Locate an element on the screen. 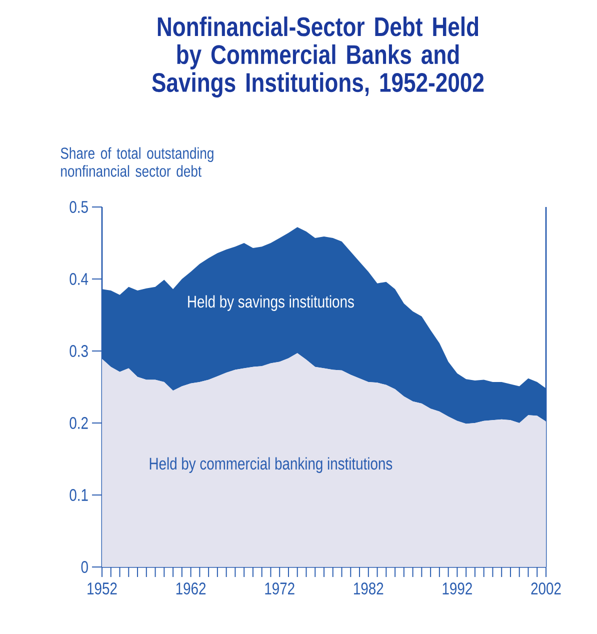 The image size is (597, 634). x-tick-label: 1952 is located at coordinates (102, 588).